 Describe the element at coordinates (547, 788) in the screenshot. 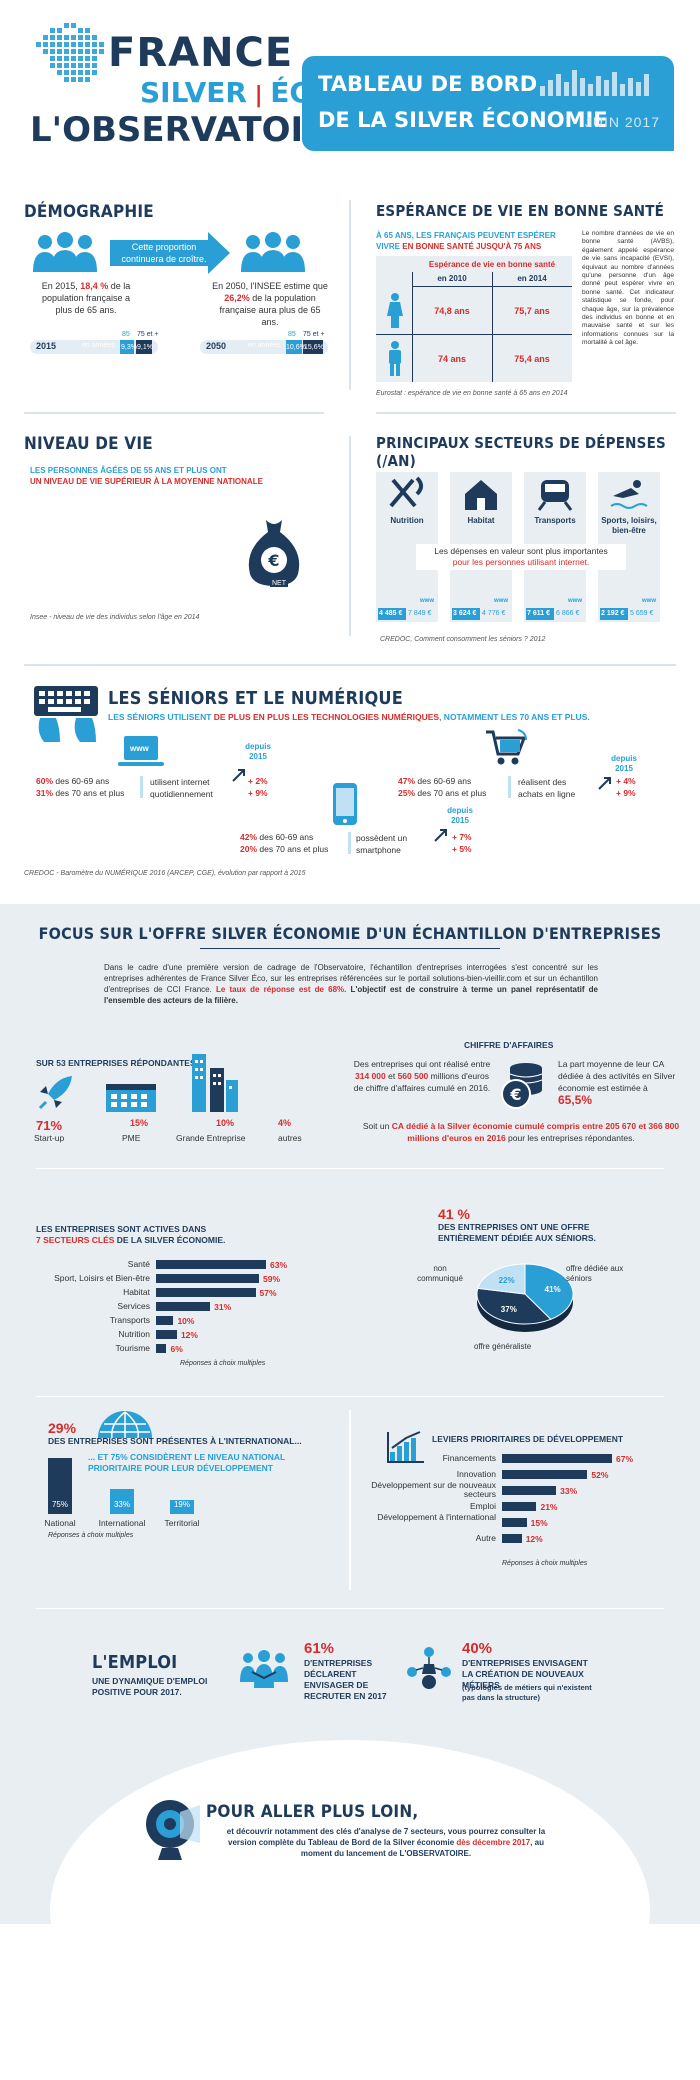

I see `b2-desc: réalisent des achats en ligne` at that location.